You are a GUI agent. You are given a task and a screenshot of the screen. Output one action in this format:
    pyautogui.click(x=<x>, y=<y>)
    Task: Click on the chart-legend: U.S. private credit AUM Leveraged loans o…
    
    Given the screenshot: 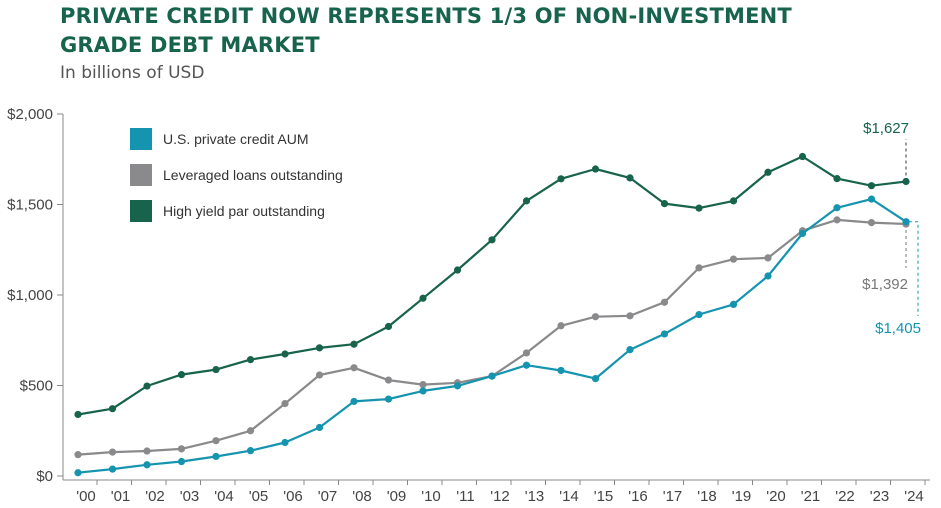 What is the action you would take?
    pyautogui.click(x=236, y=175)
    